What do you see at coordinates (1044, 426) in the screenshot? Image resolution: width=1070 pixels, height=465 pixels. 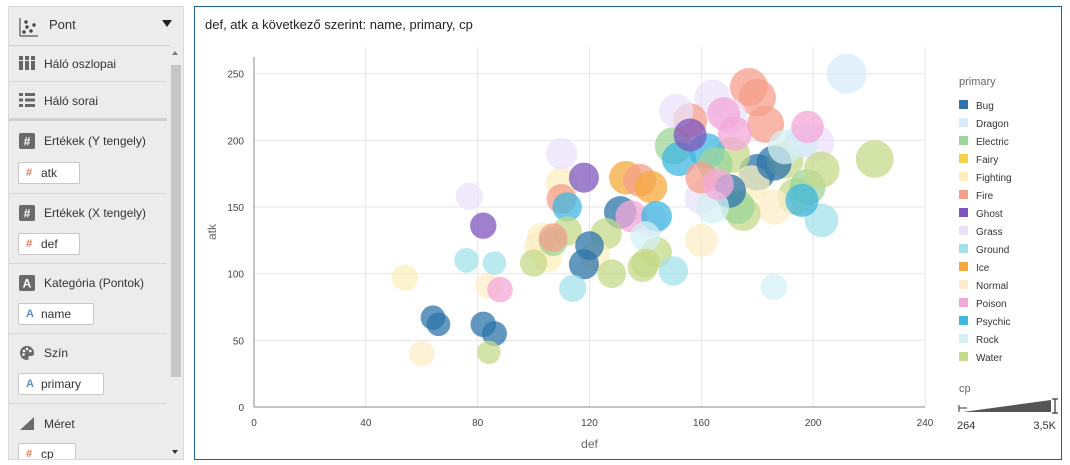 I see `size-legend-max-label: 3,5K` at bounding box center [1044, 426].